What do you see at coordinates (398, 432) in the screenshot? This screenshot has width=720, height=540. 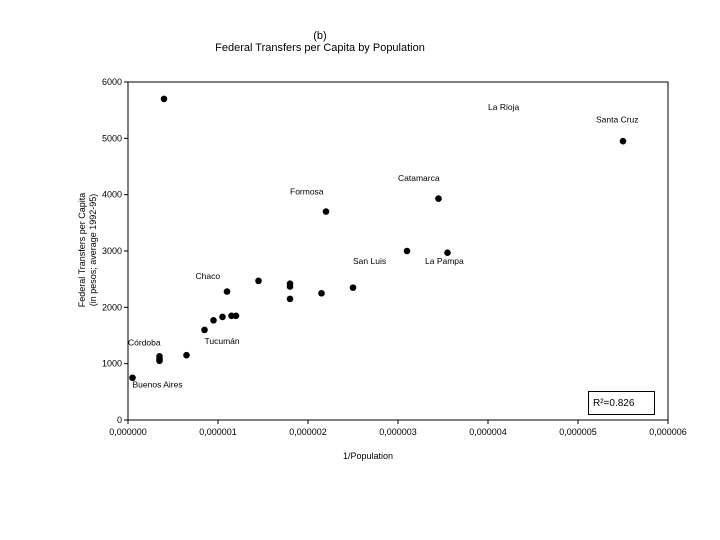 I see `x-tick-label: 0,000003` at bounding box center [398, 432].